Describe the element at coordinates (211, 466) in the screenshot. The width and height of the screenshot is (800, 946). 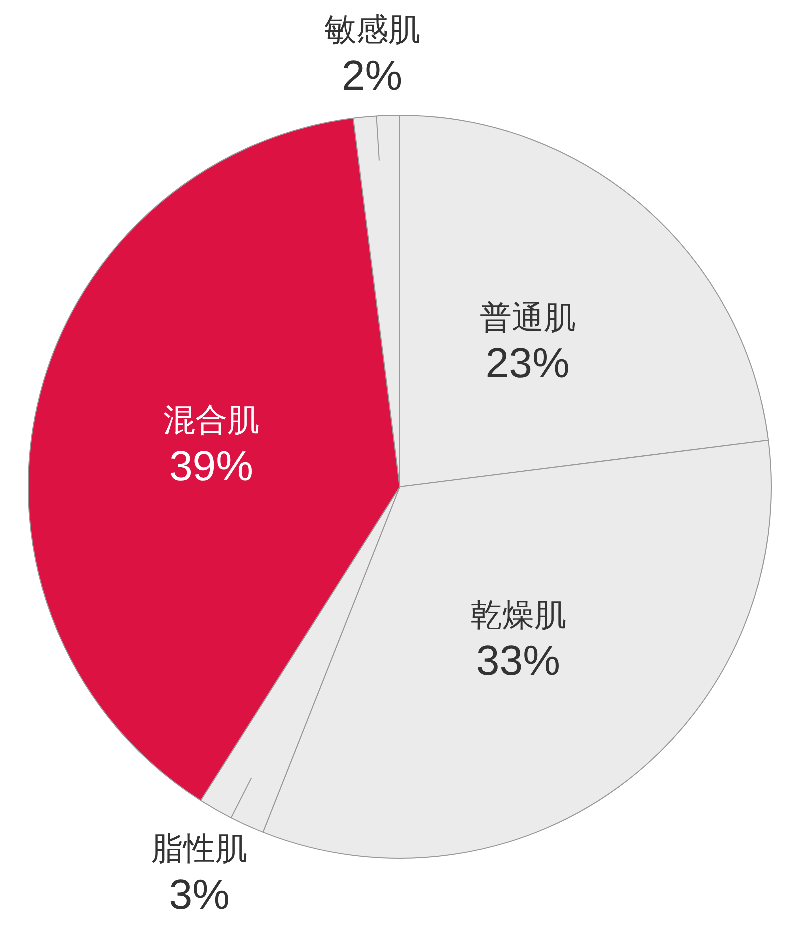
I see `data-label: 39%` at that location.